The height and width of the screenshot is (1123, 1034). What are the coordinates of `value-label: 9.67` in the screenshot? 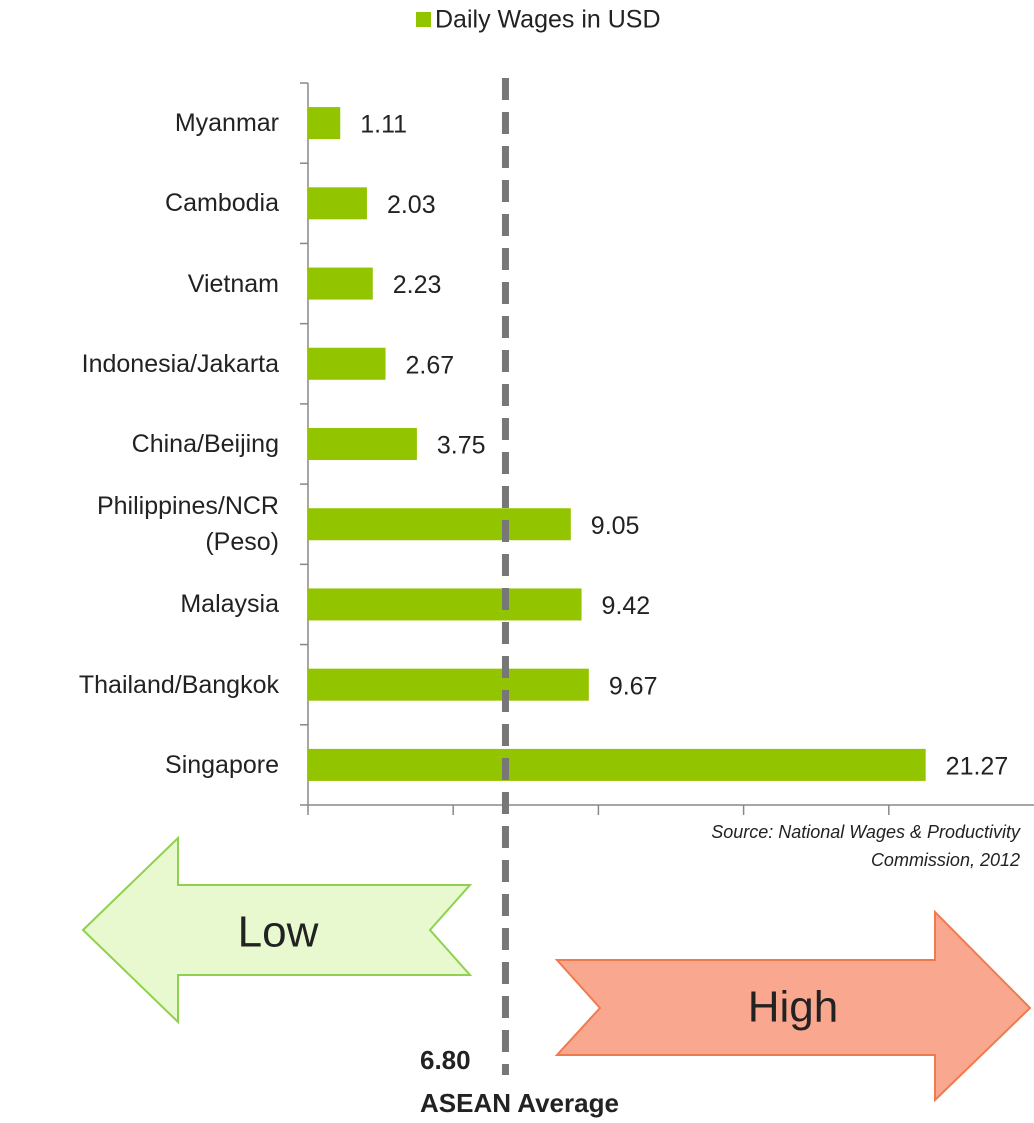 It's located at (633, 686).